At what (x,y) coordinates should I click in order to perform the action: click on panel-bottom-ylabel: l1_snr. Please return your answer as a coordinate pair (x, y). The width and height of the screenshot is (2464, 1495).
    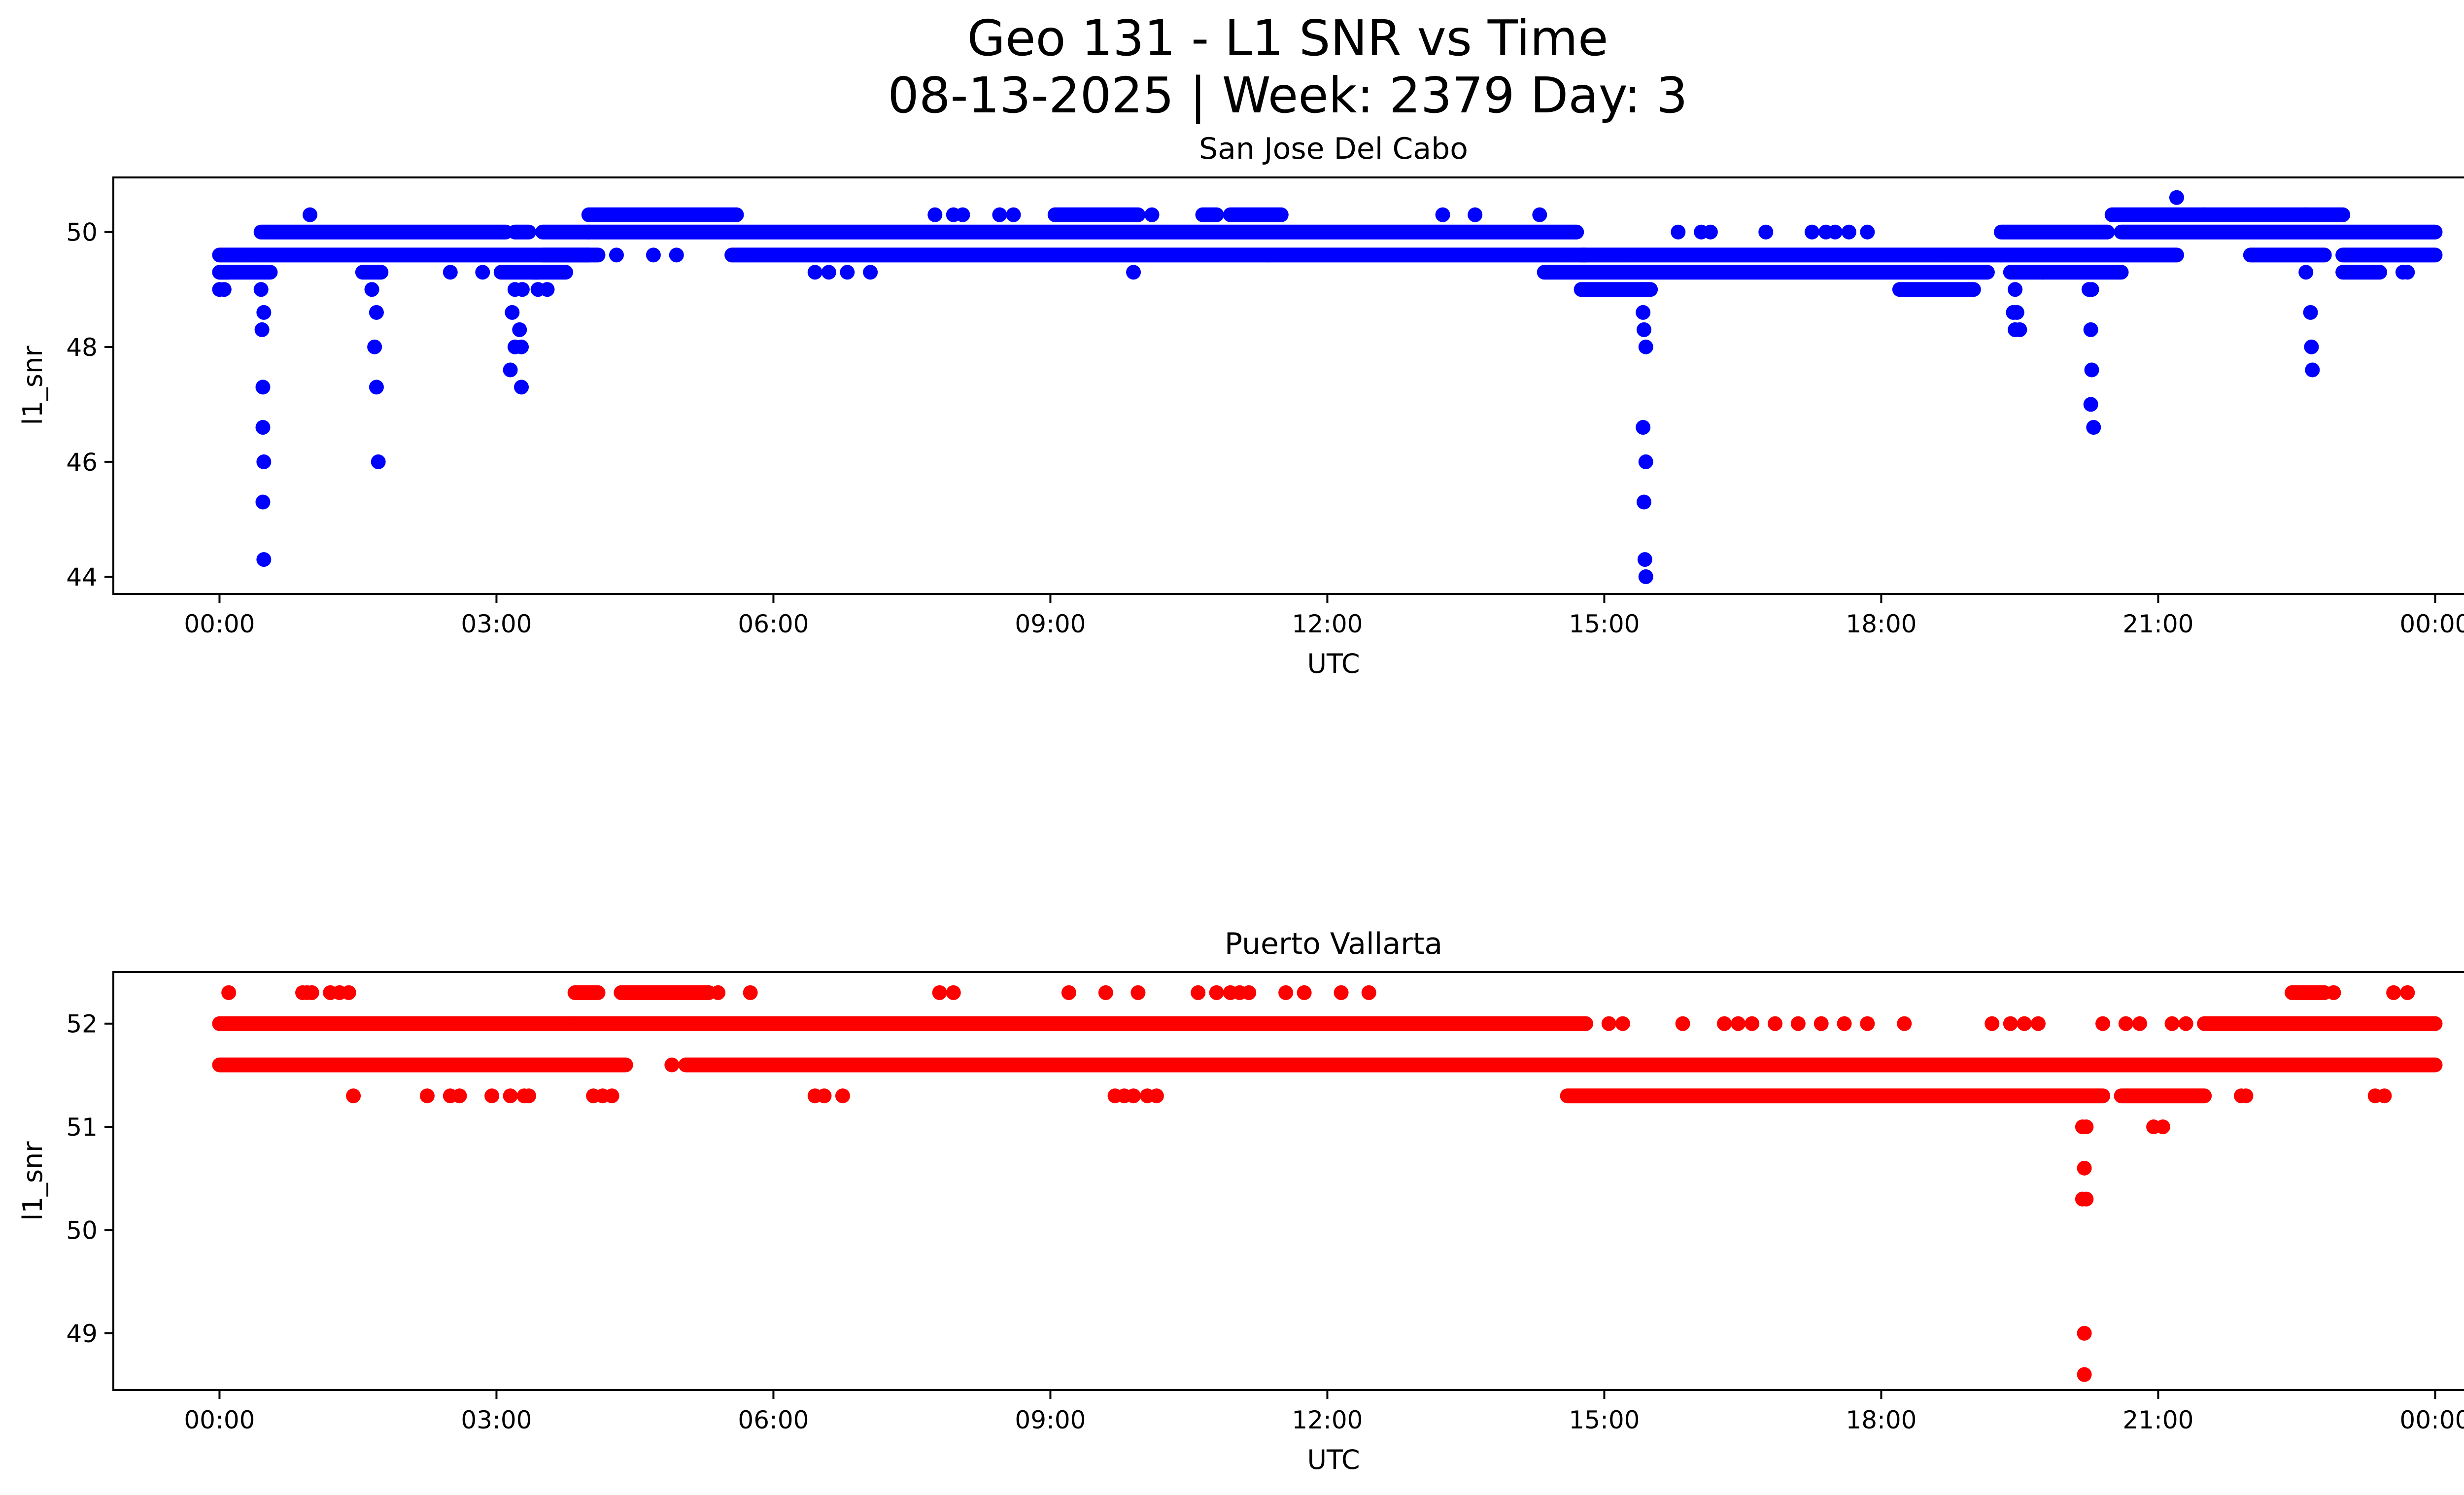
    Looking at the image, I should click on (32, 1181).